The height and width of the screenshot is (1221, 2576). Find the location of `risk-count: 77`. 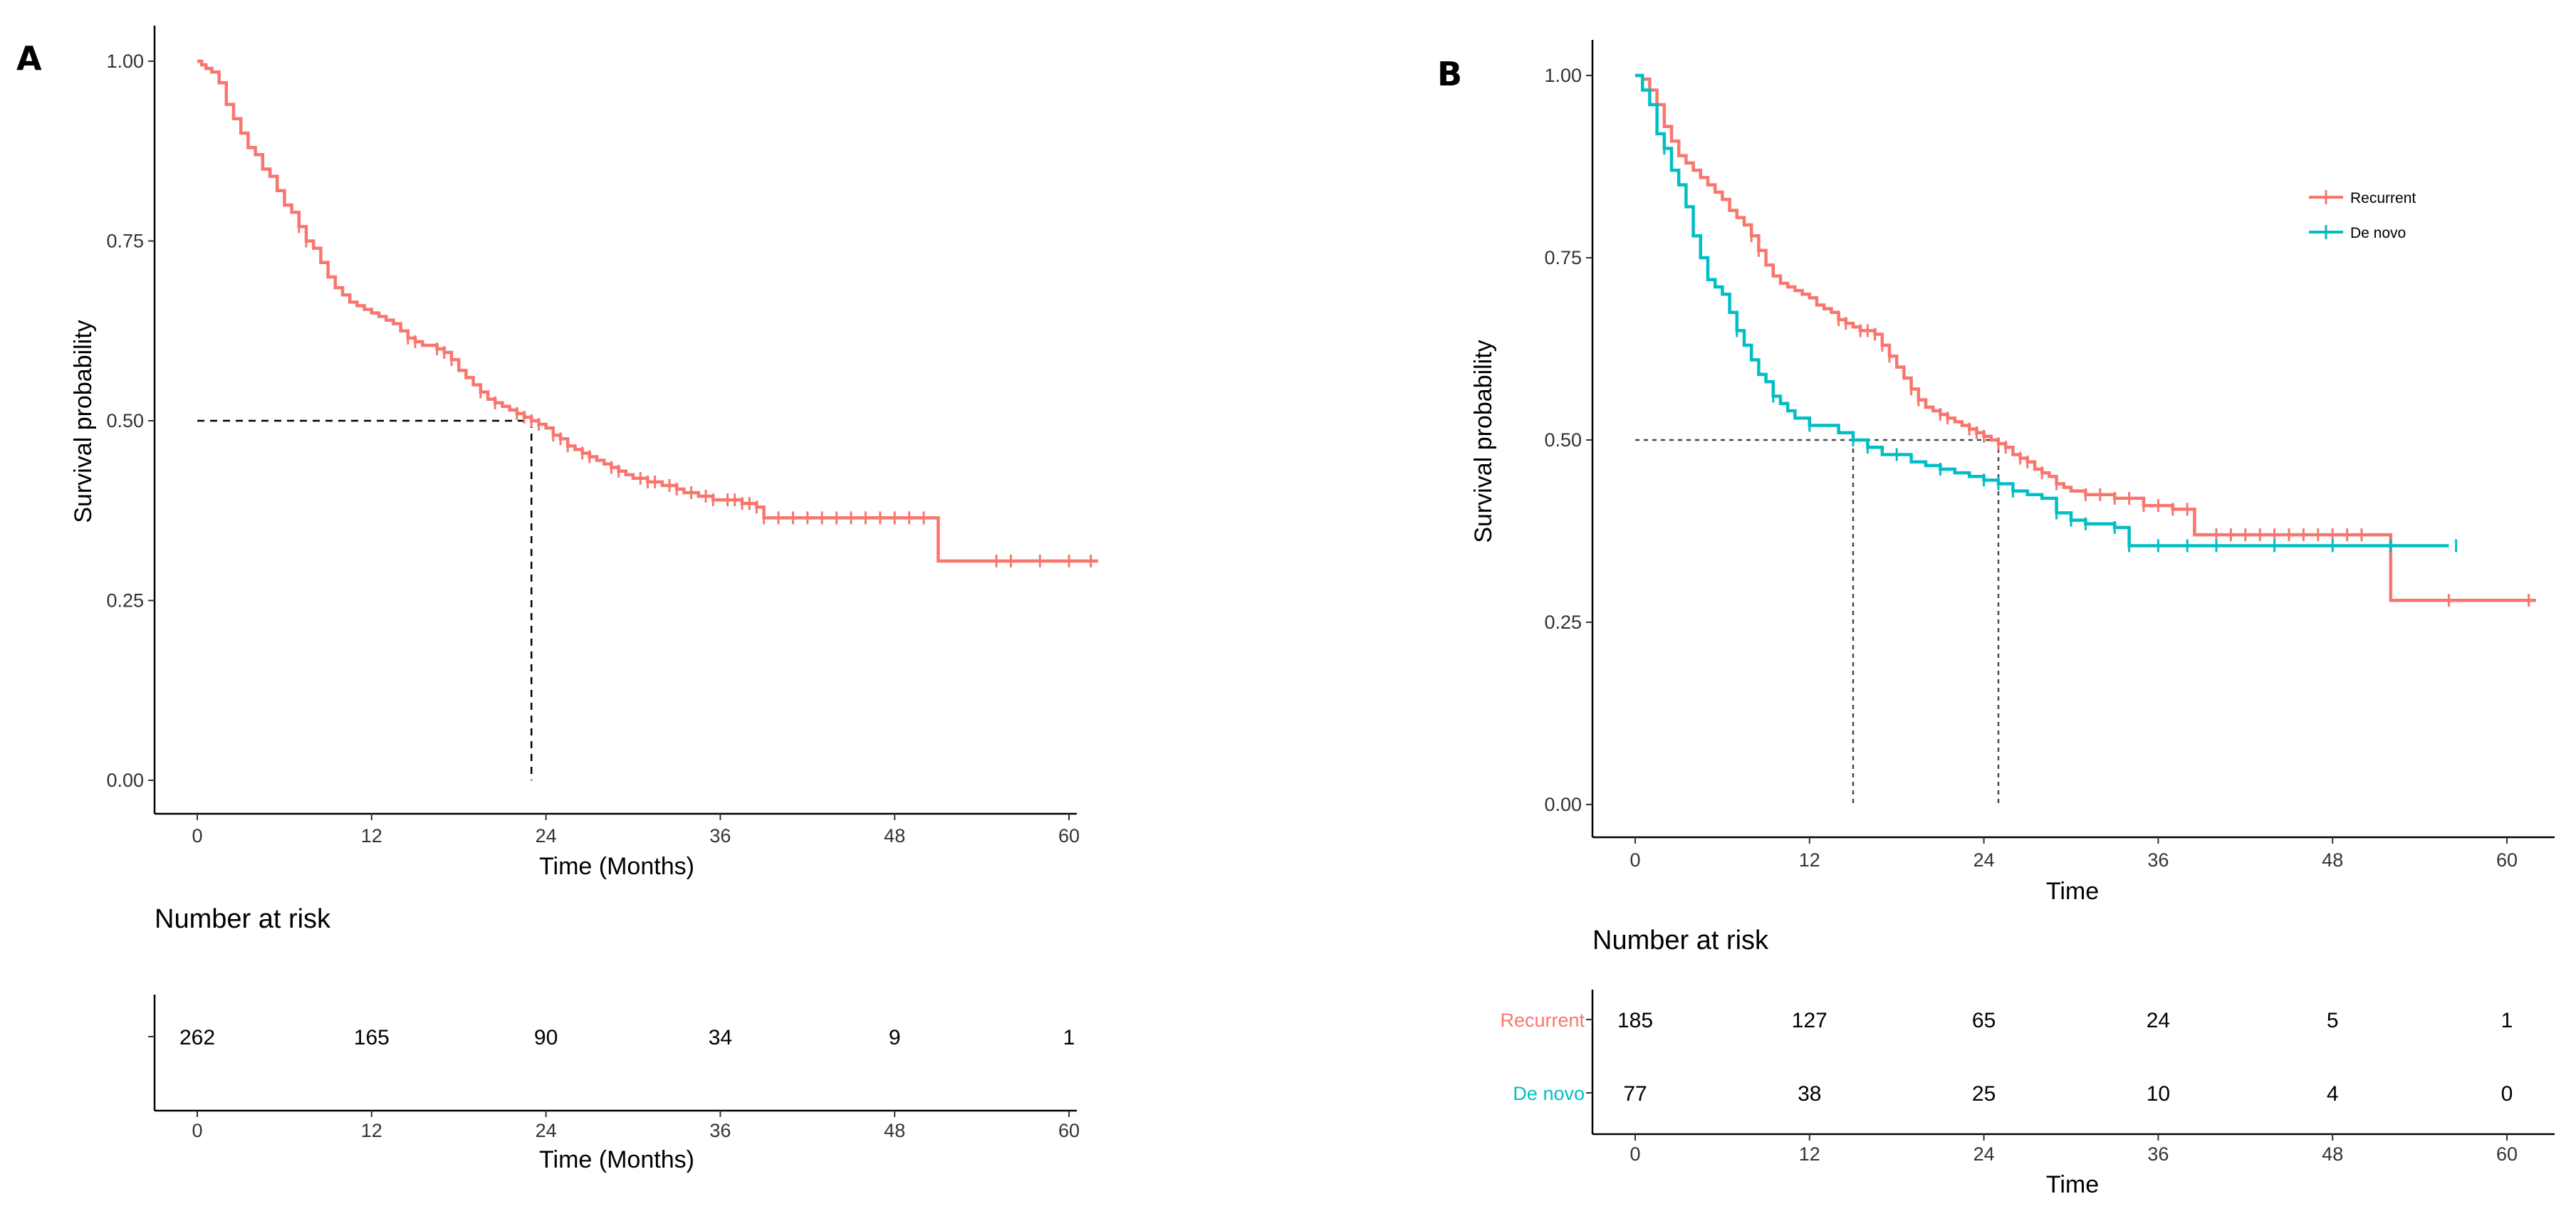

risk-count: 77 is located at coordinates (1635, 1094).